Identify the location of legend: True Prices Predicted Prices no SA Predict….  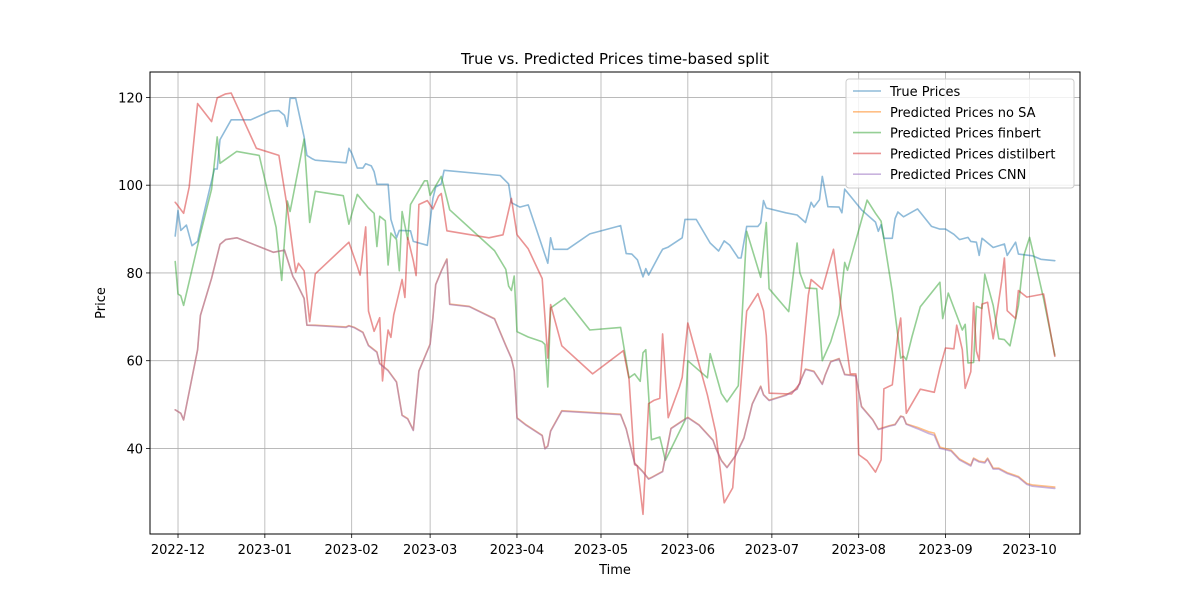
(960, 133).